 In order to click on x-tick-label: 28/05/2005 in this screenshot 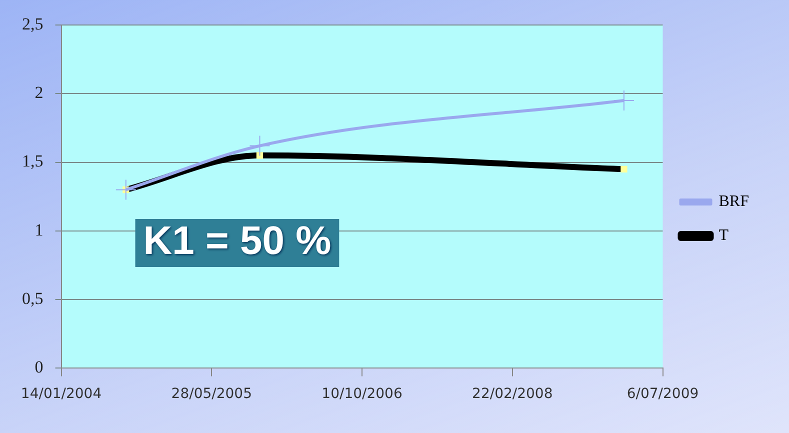, I will do `click(211, 394)`.